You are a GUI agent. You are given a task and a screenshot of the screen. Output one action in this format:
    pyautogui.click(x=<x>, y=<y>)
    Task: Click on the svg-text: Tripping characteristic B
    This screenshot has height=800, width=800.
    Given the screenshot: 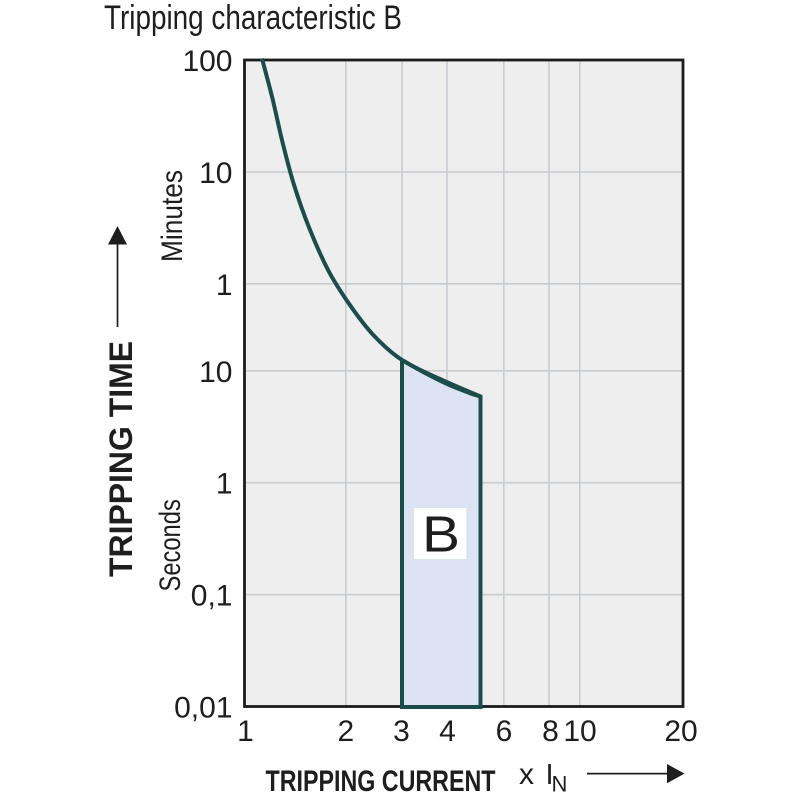 What is the action you would take?
    pyautogui.click(x=253, y=18)
    